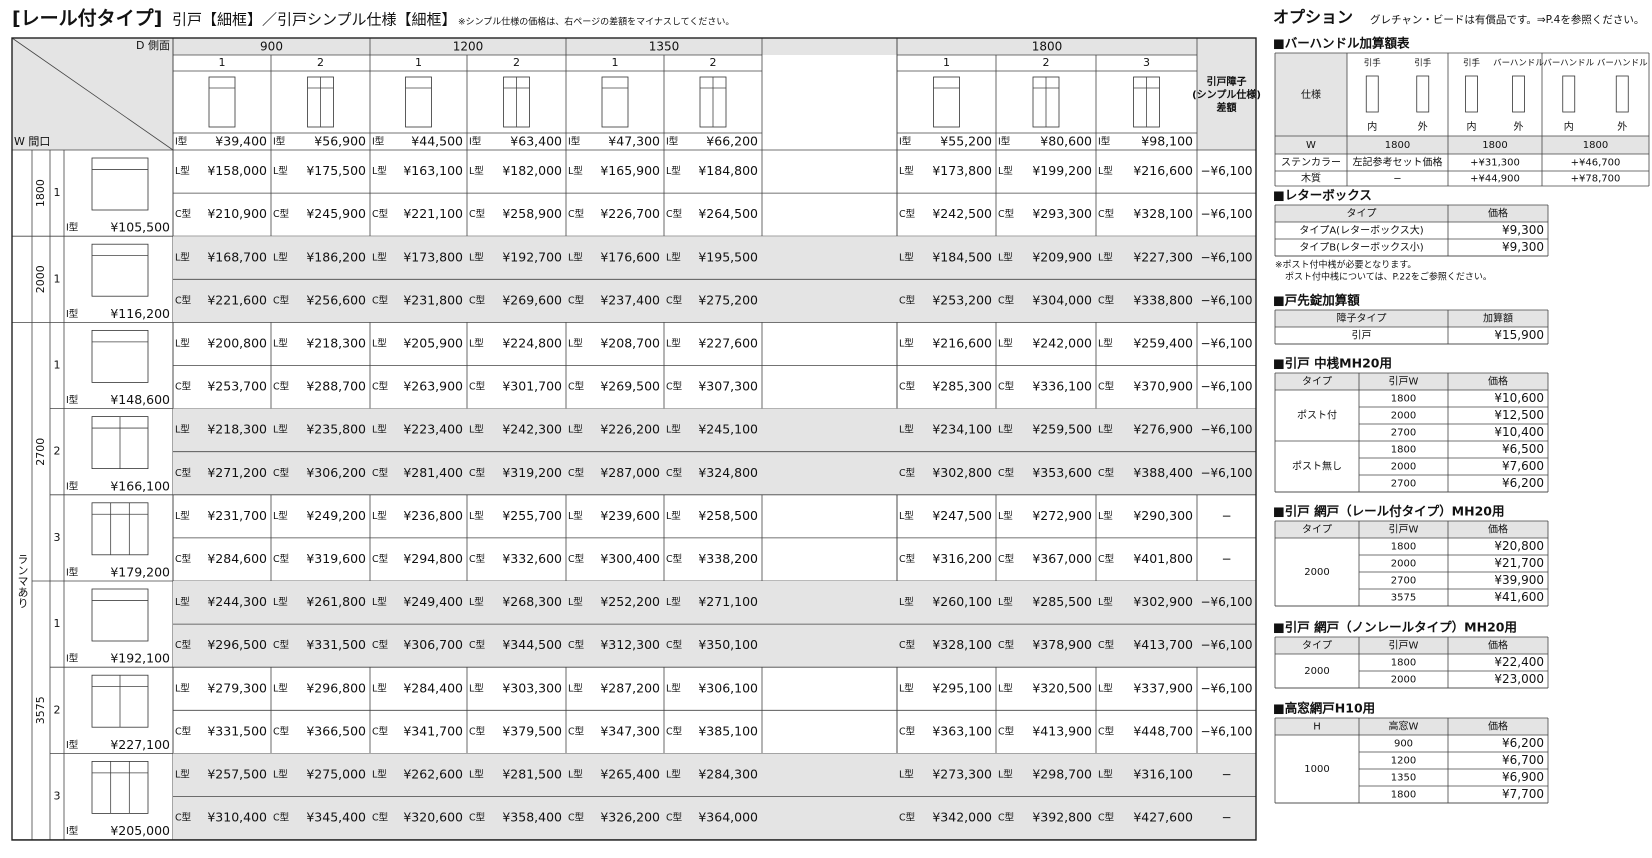 The image size is (1652, 858). What do you see at coordinates (40, 710) in the screenshot?
I see `height-label: 3575` at bounding box center [40, 710].